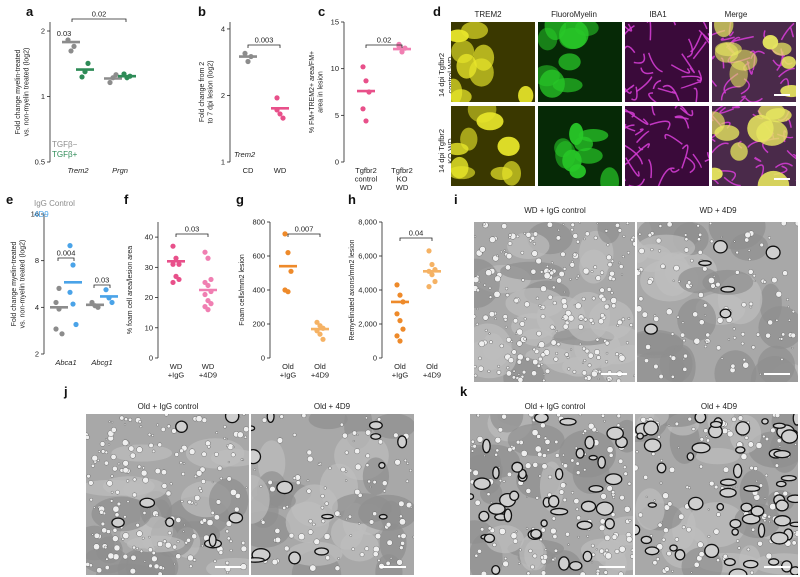 Image resolution: width=800 pixels, height=577 pixels. I want to click on em-image-i-left, so click(554, 302).